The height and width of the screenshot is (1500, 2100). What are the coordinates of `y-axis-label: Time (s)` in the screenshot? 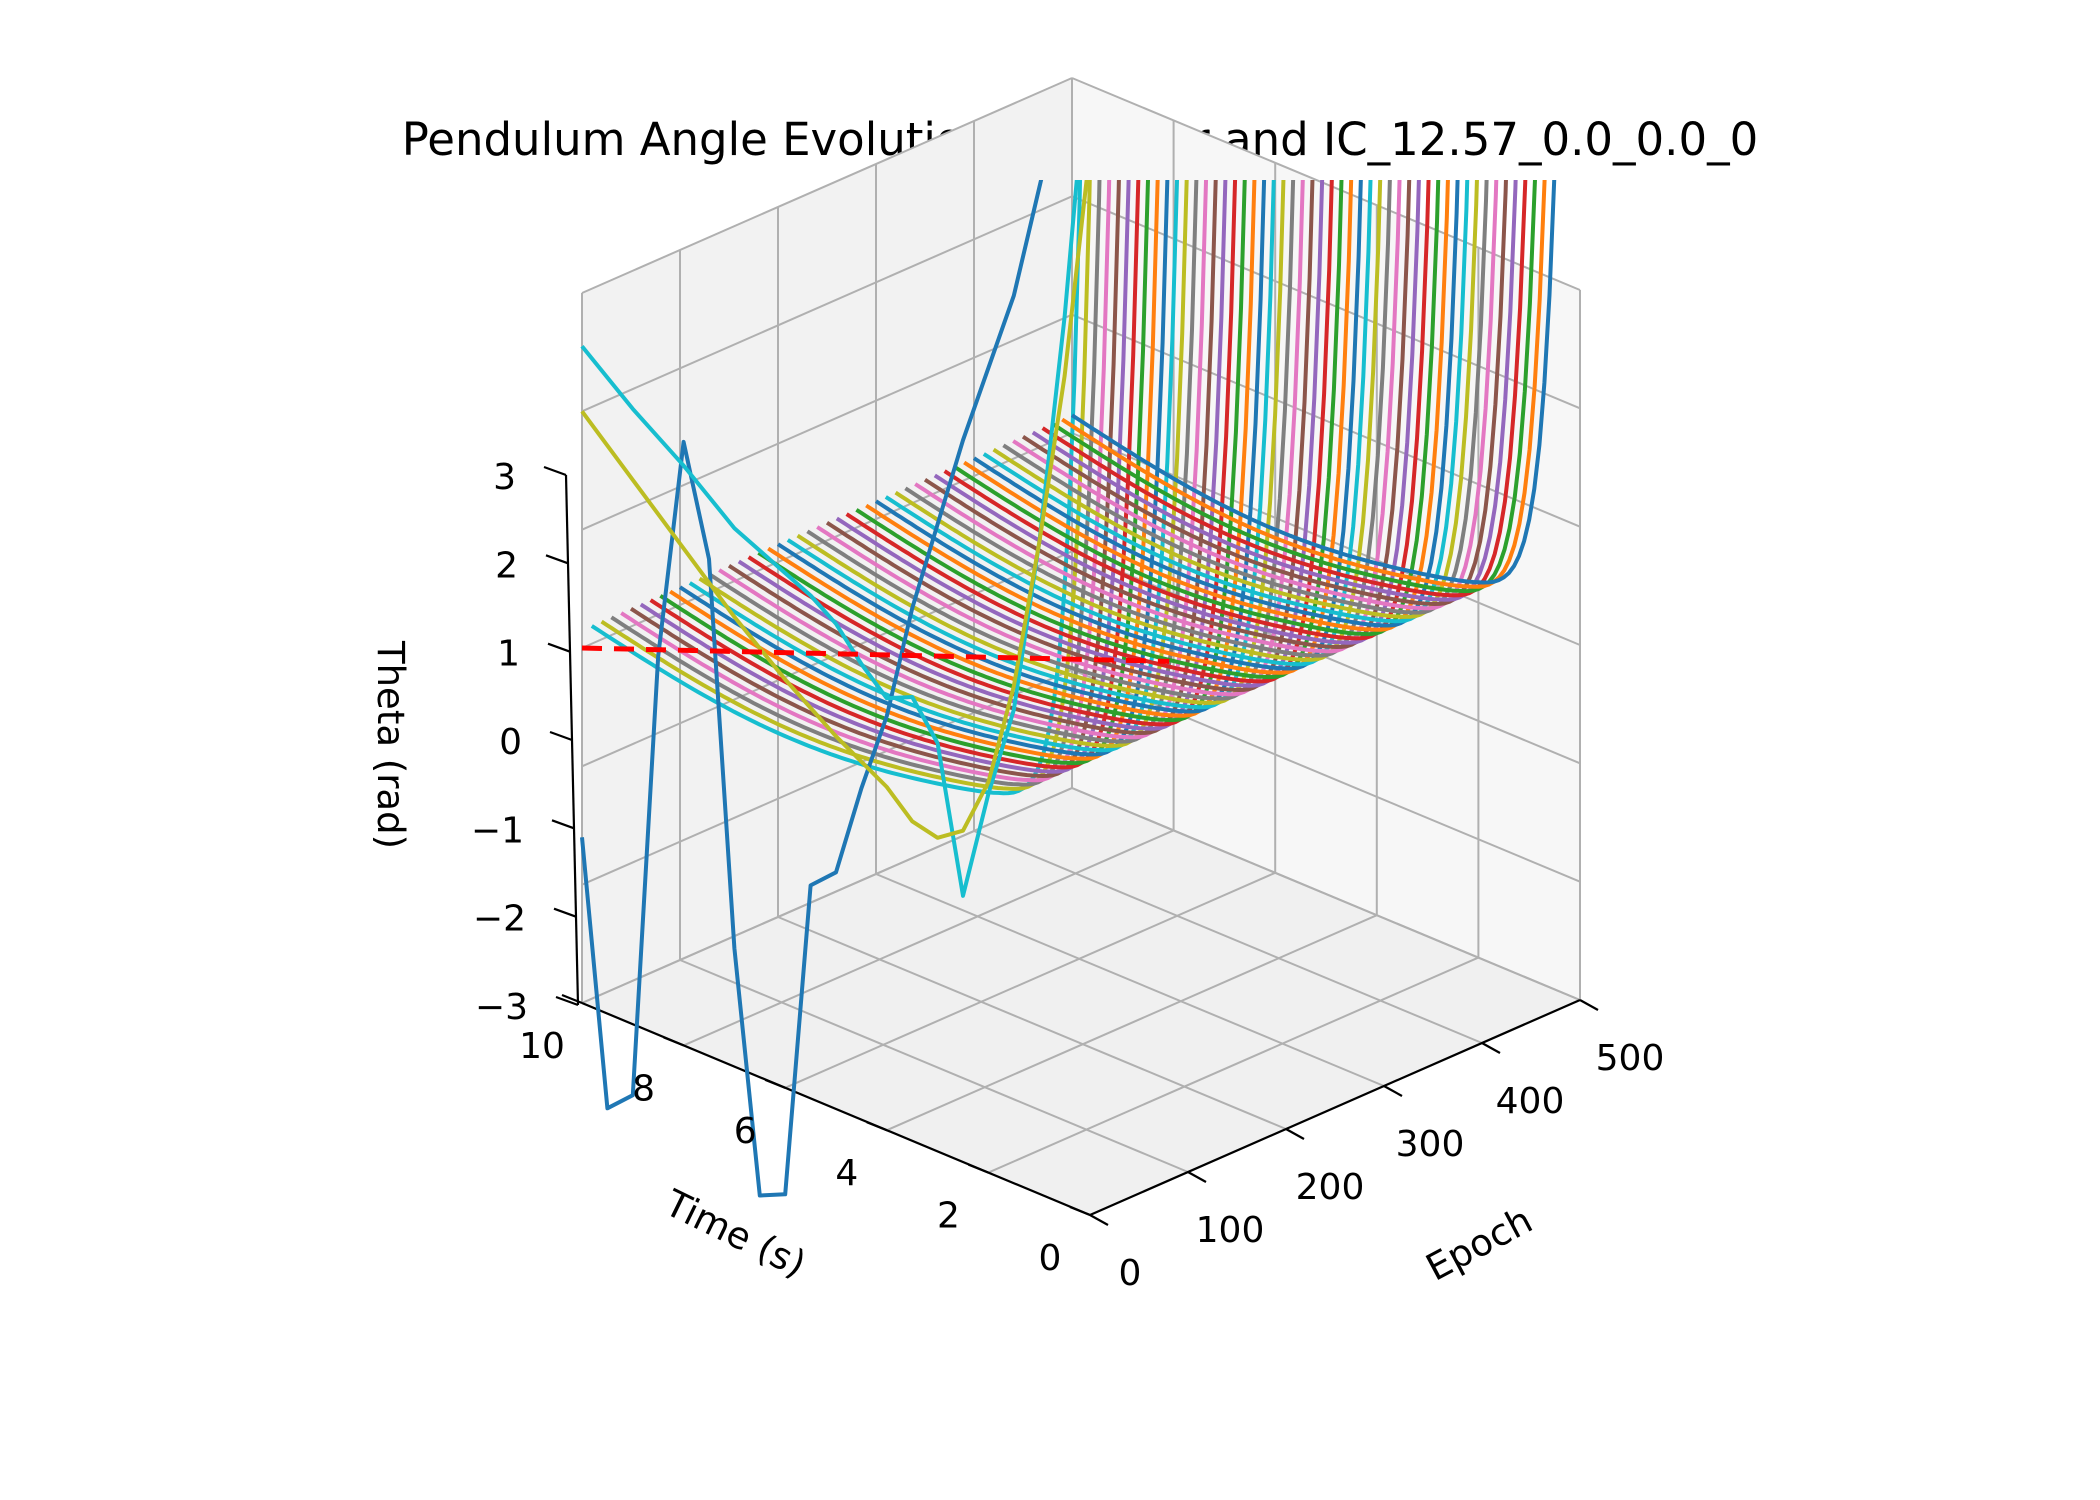 It's located at (735, 1233).